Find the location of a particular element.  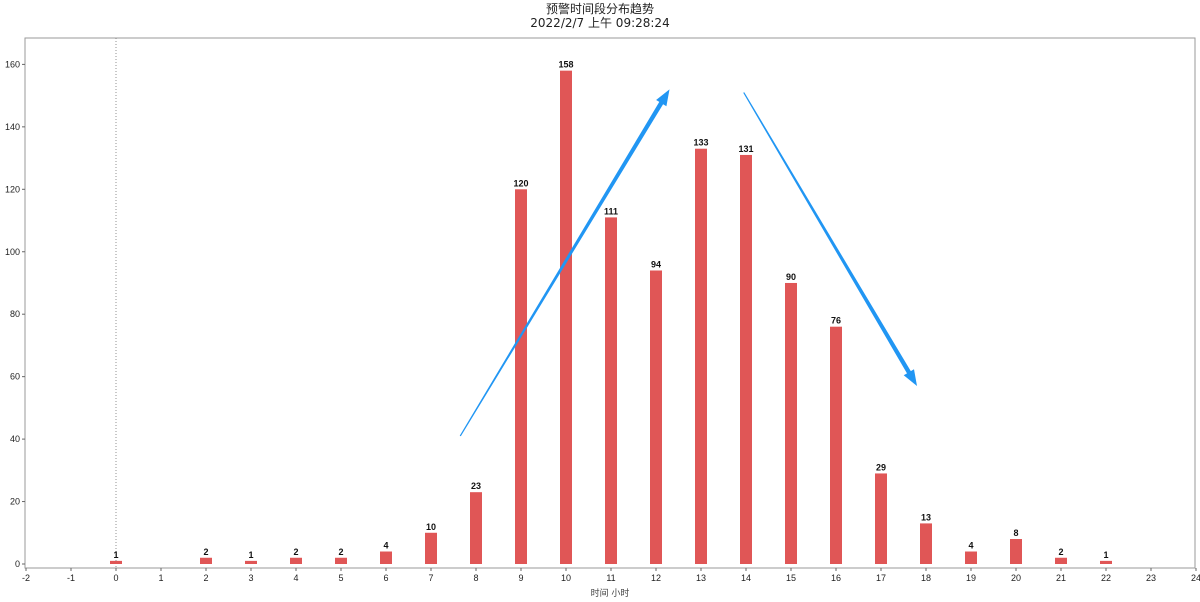

data-label: 120 is located at coordinates (520, 183).